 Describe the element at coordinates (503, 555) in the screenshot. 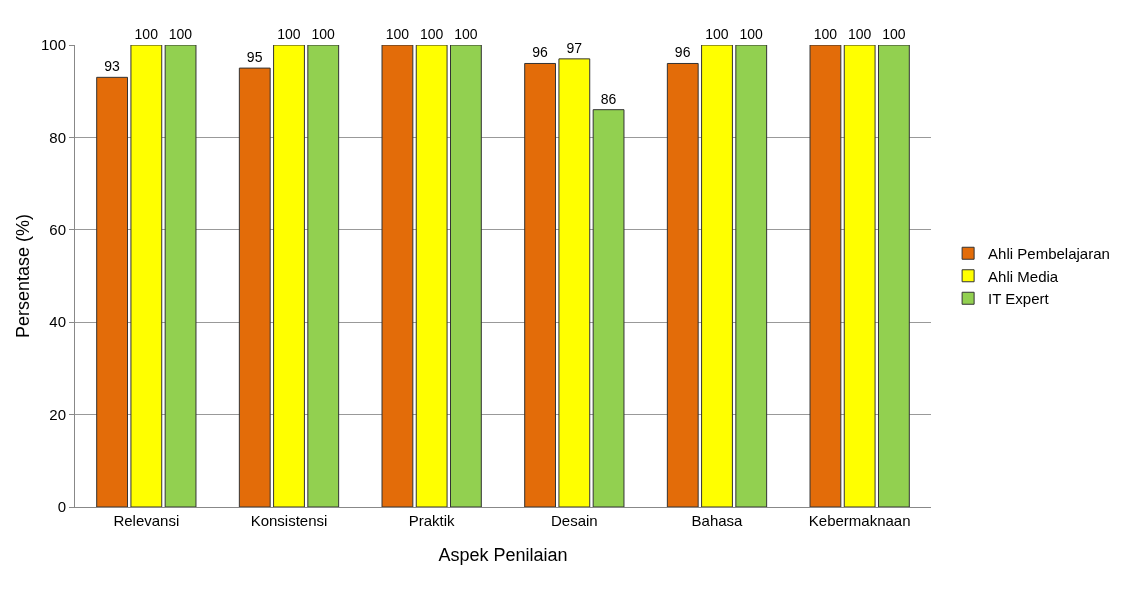

I see `x-axis-title: Aspek Penilaian` at that location.